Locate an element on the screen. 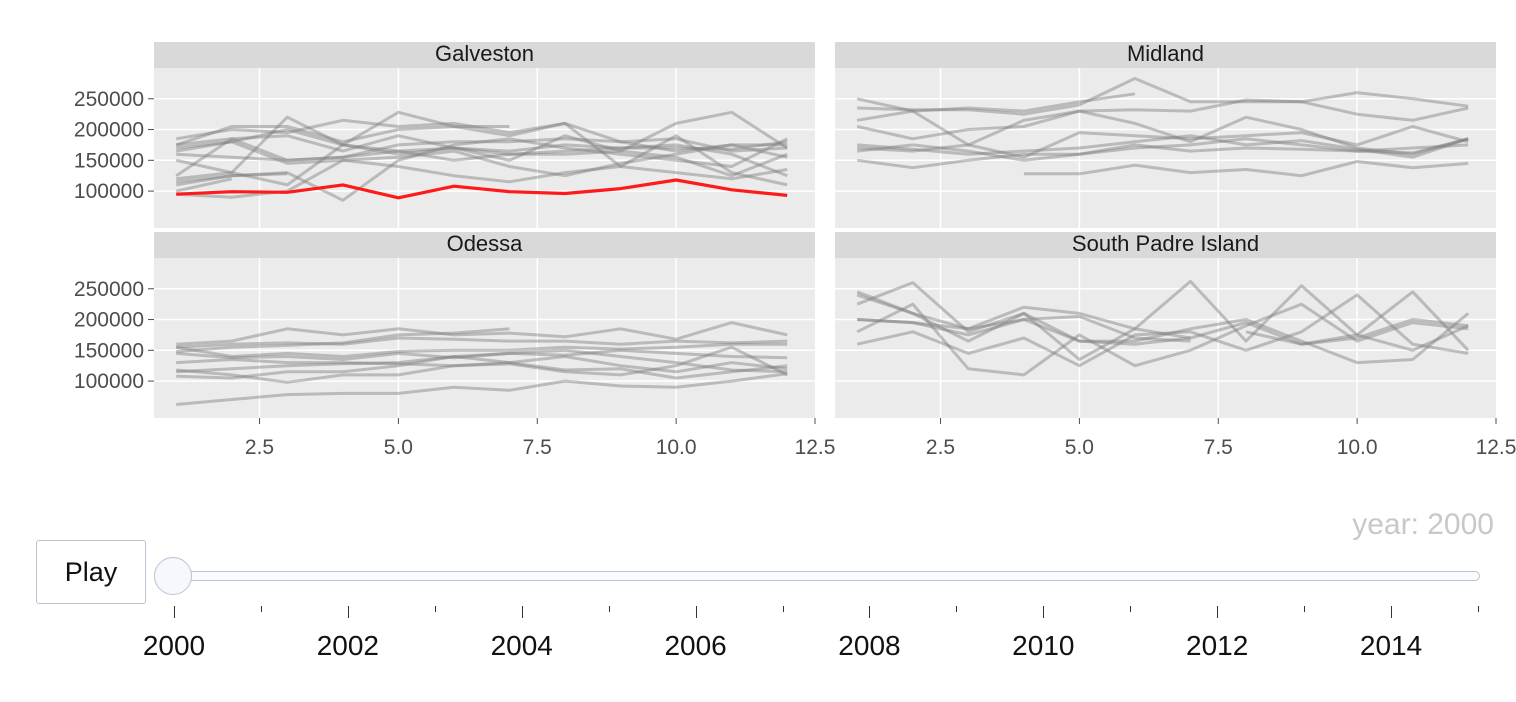 The height and width of the screenshot is (702, 1516). current-year-label: year: 2000 is located at coordinates (1423, 525).